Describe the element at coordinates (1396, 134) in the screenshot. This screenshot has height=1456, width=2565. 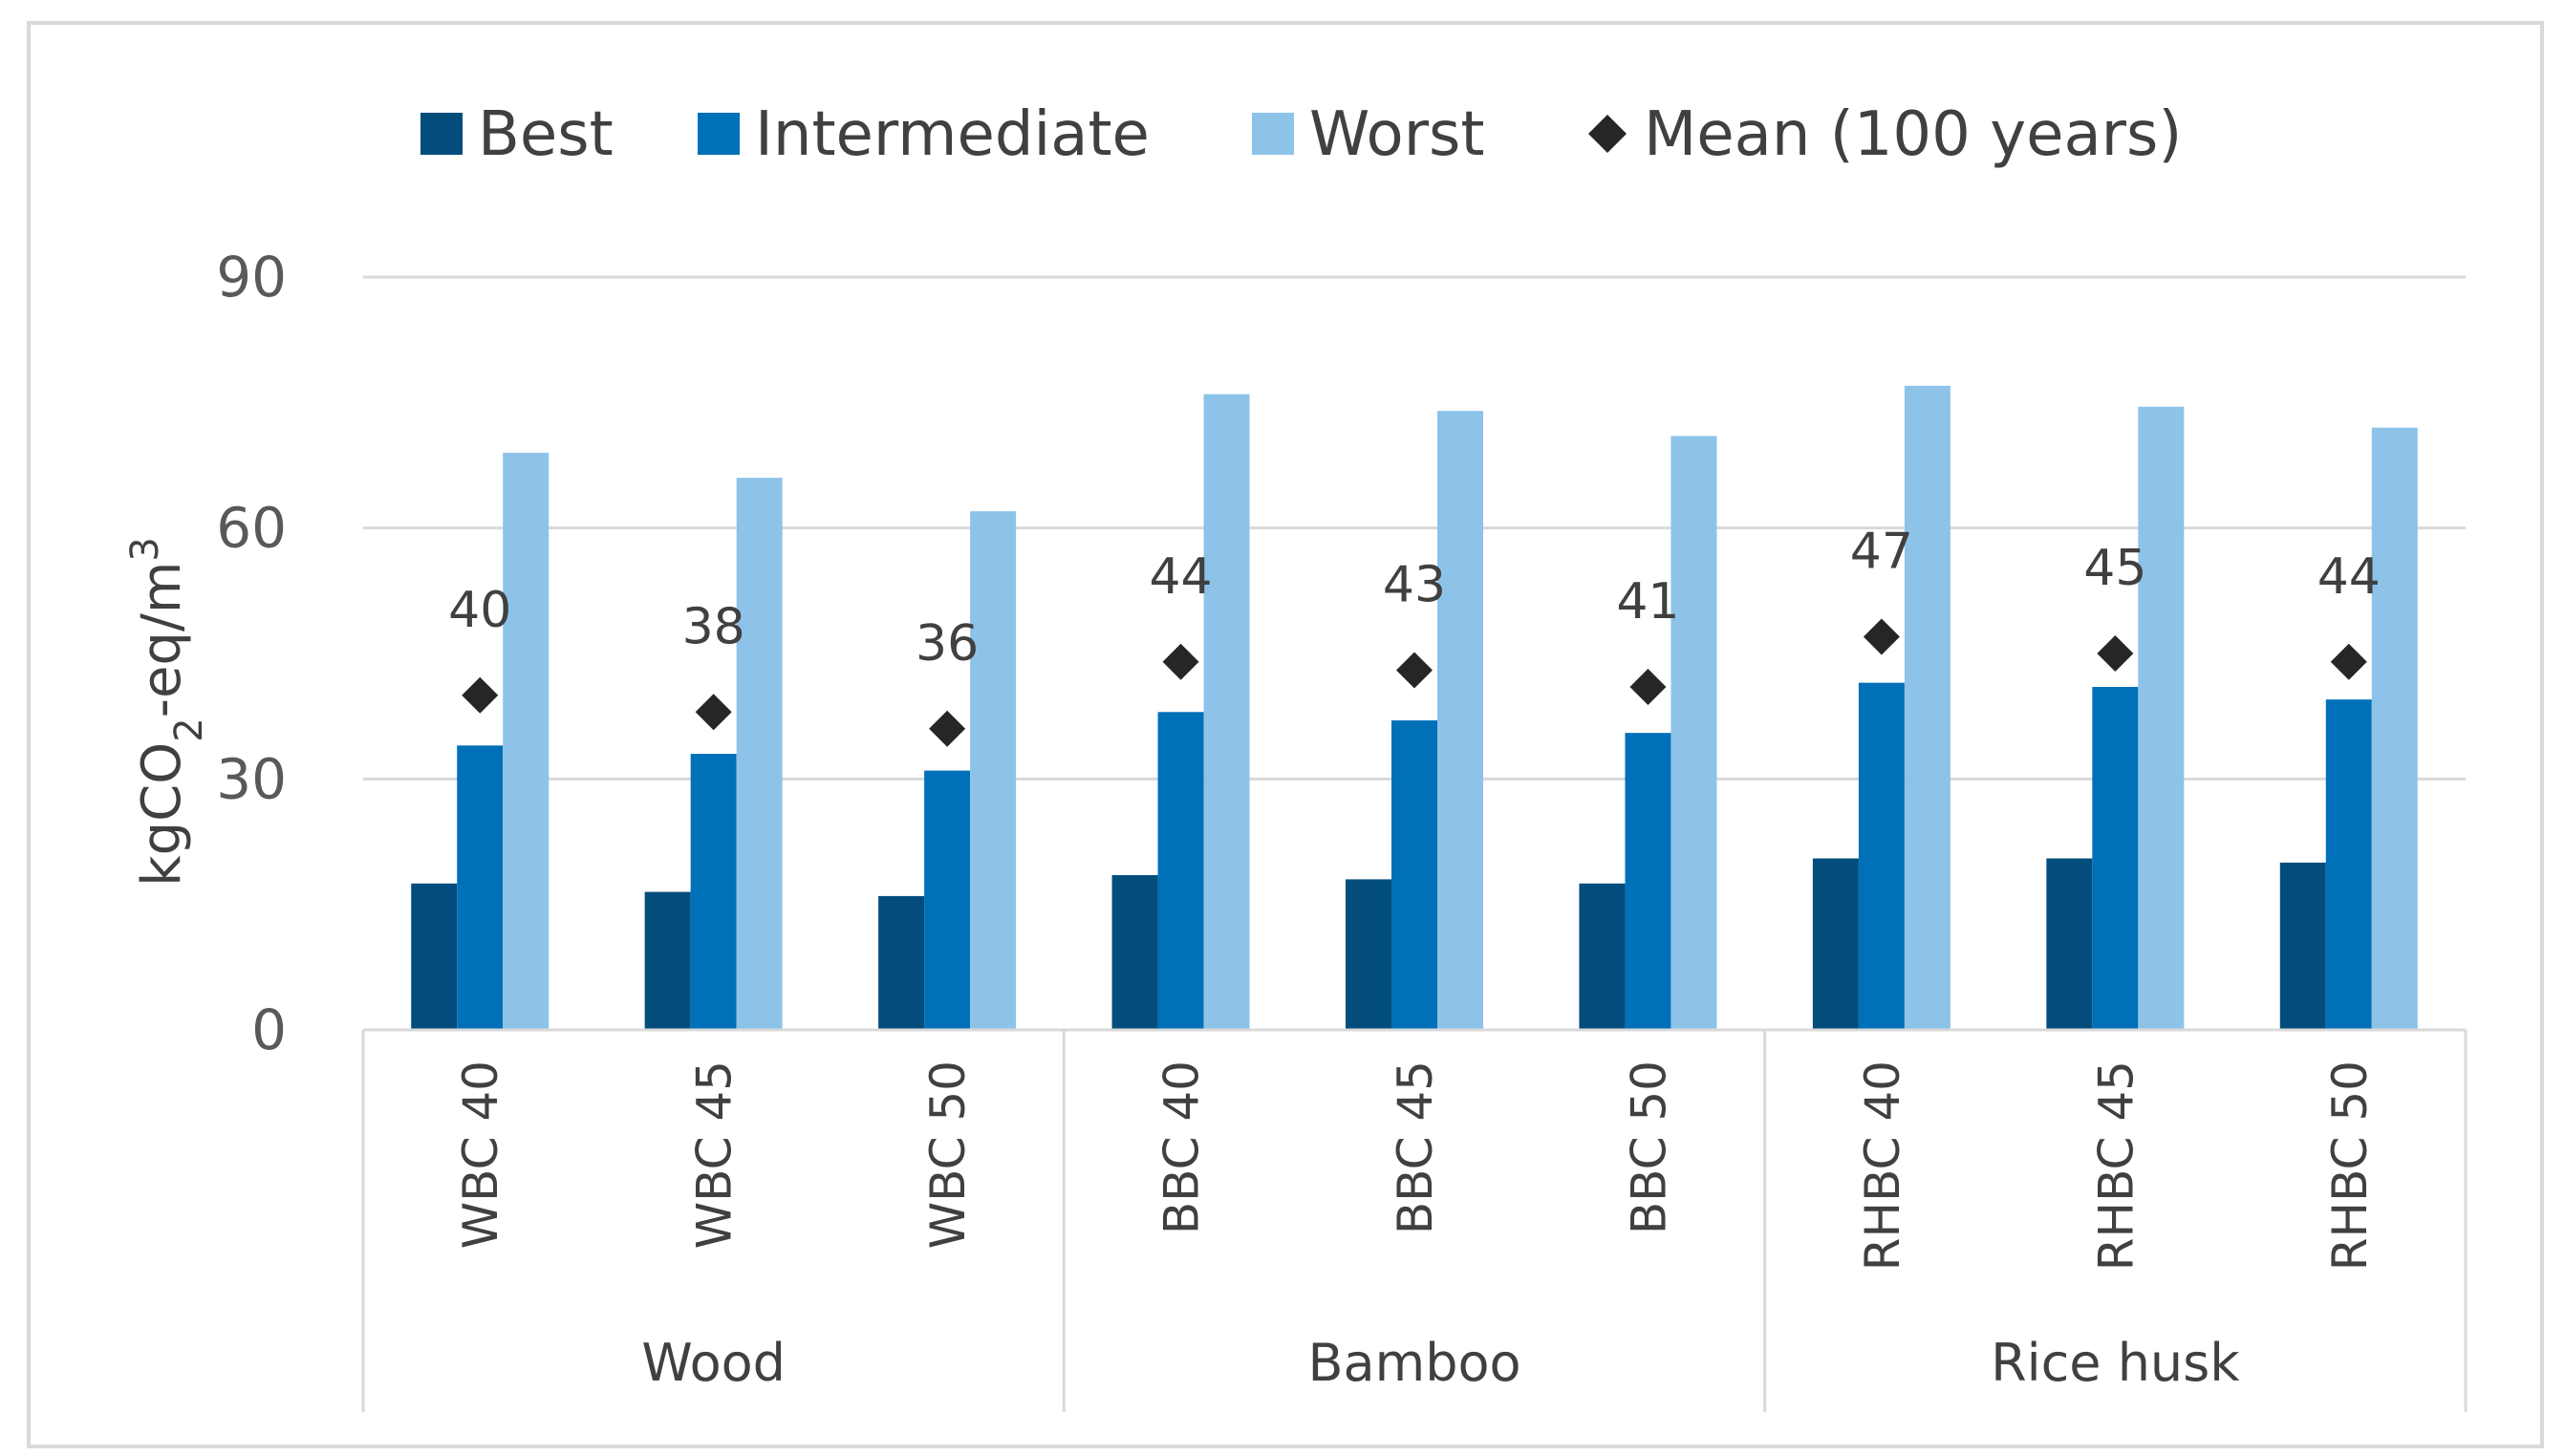
I see `legend-label: Worst` at that location.